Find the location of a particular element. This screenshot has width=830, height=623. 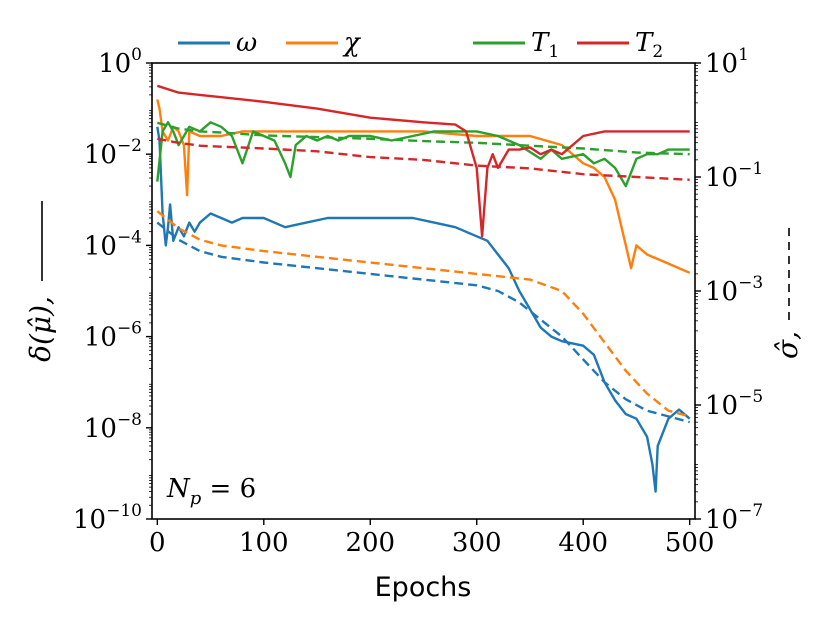

left-y-tick-label: 10⁻² is located at coordinates (113, 153).